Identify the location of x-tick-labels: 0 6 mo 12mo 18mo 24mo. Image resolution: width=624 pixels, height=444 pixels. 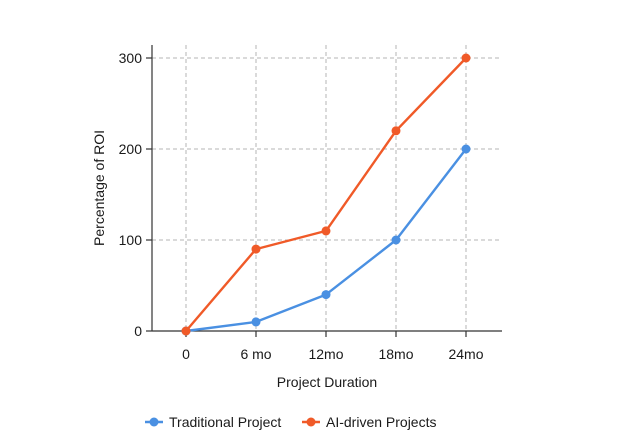
(333, 346).